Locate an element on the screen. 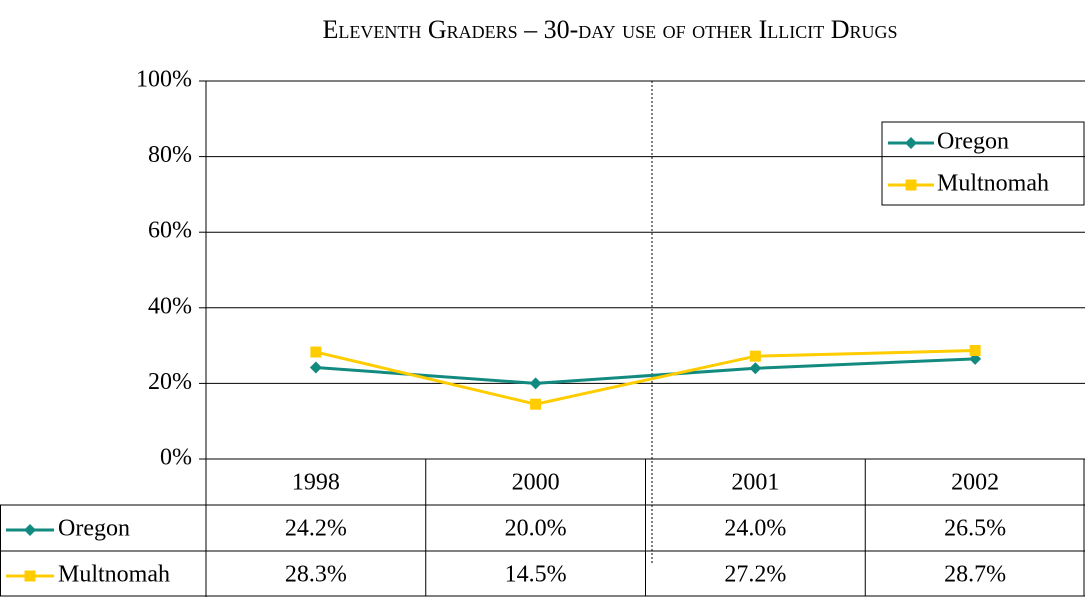  table-value: 24.2% is located at coordinates (316, 529).